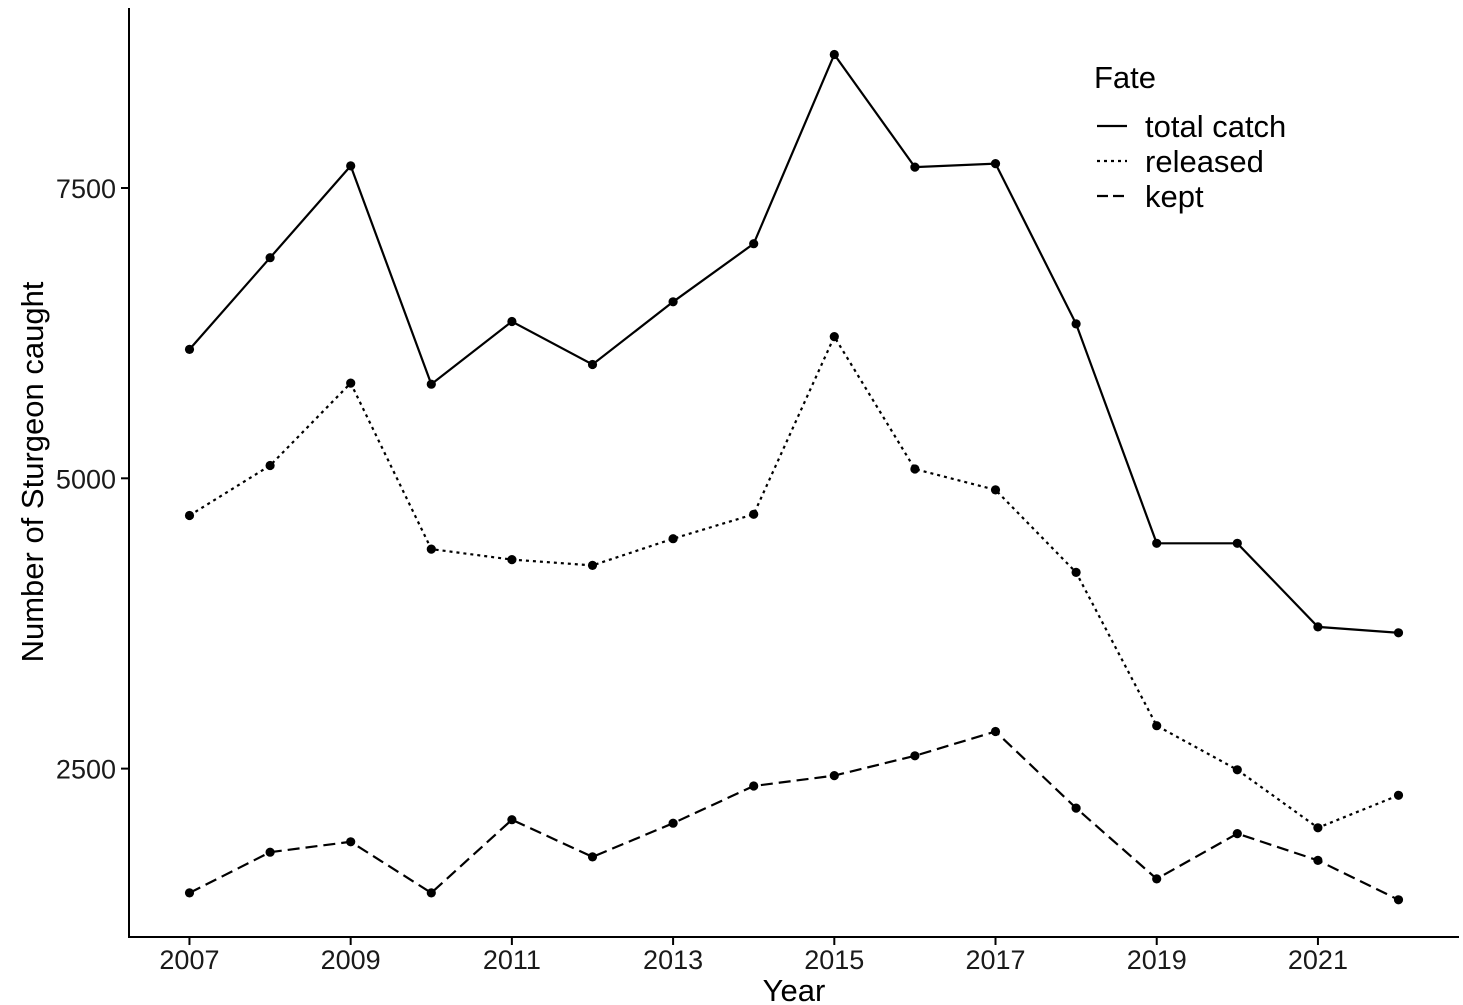 The height and width of the screenshot is (1005, 1463). Describe the element at coordinates (431, 549) in the screenshot. I see `data-point-released-2010` at that location.